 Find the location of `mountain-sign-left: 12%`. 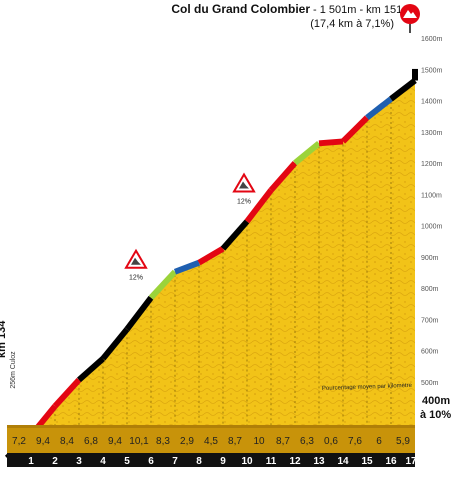

mountain-sign-left: 12% is located at coordinates (136, 265).